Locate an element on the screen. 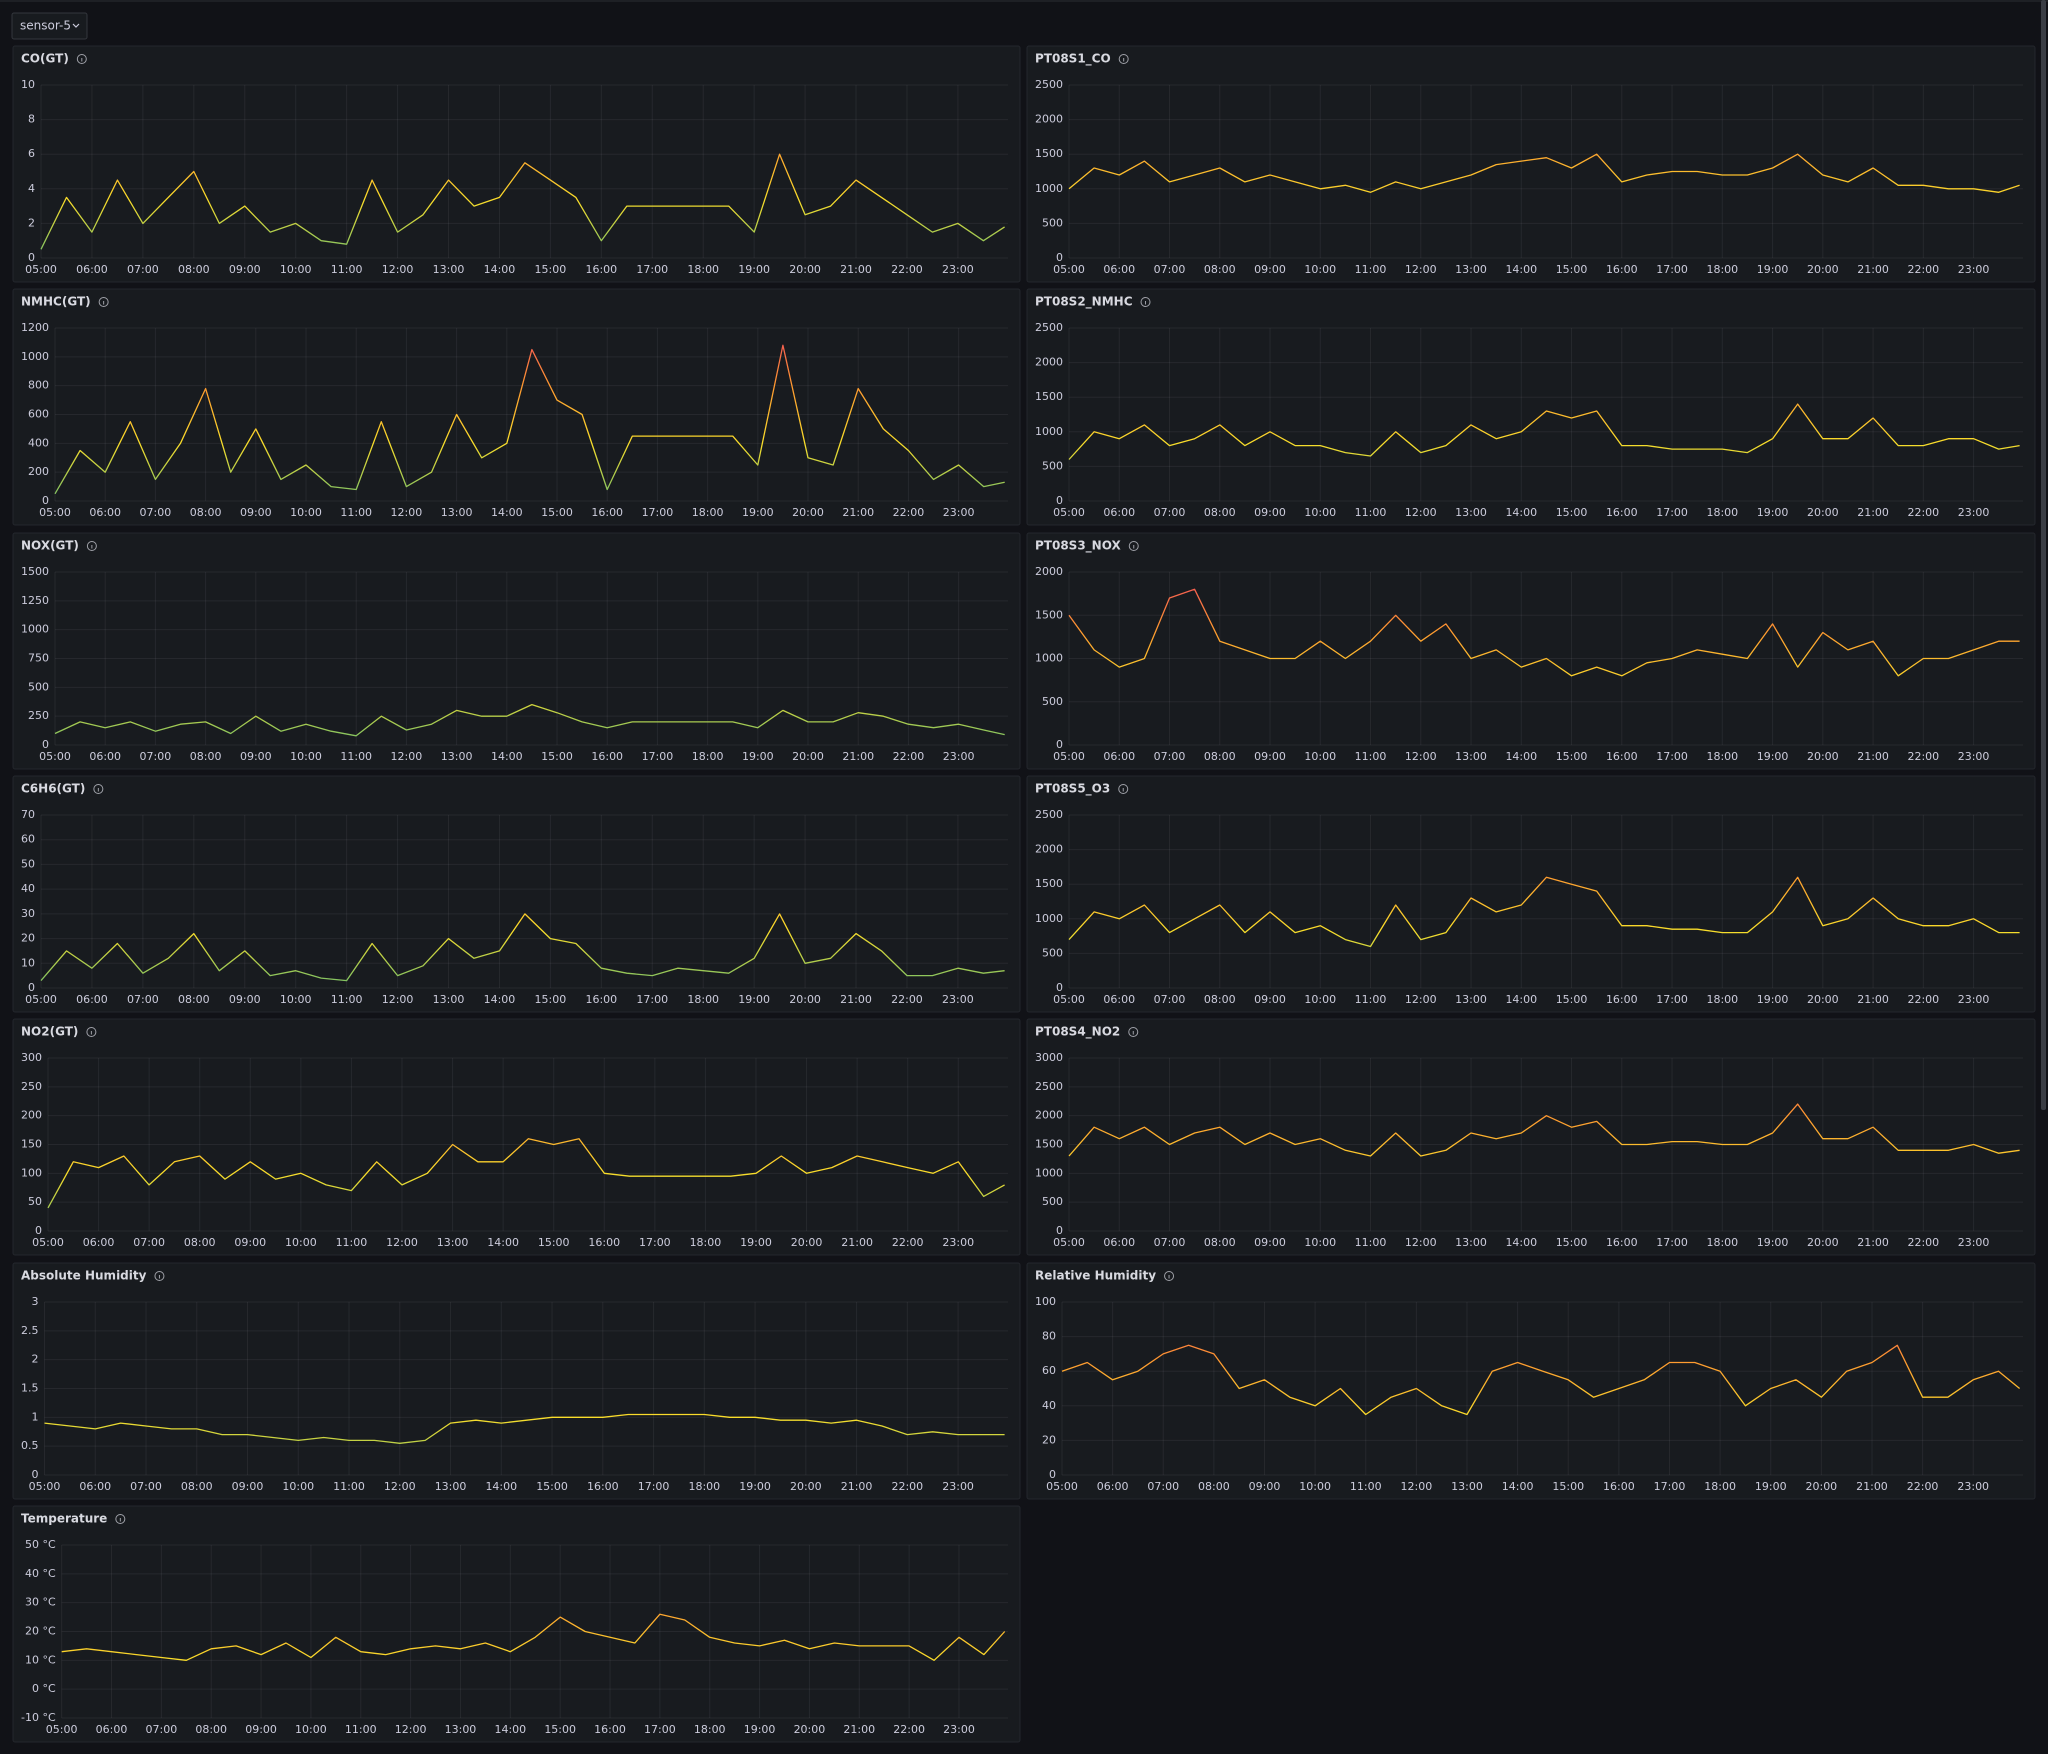 The image size is (2048, 1754). y-tick-label: 70 is located at coordinates (28, 814).